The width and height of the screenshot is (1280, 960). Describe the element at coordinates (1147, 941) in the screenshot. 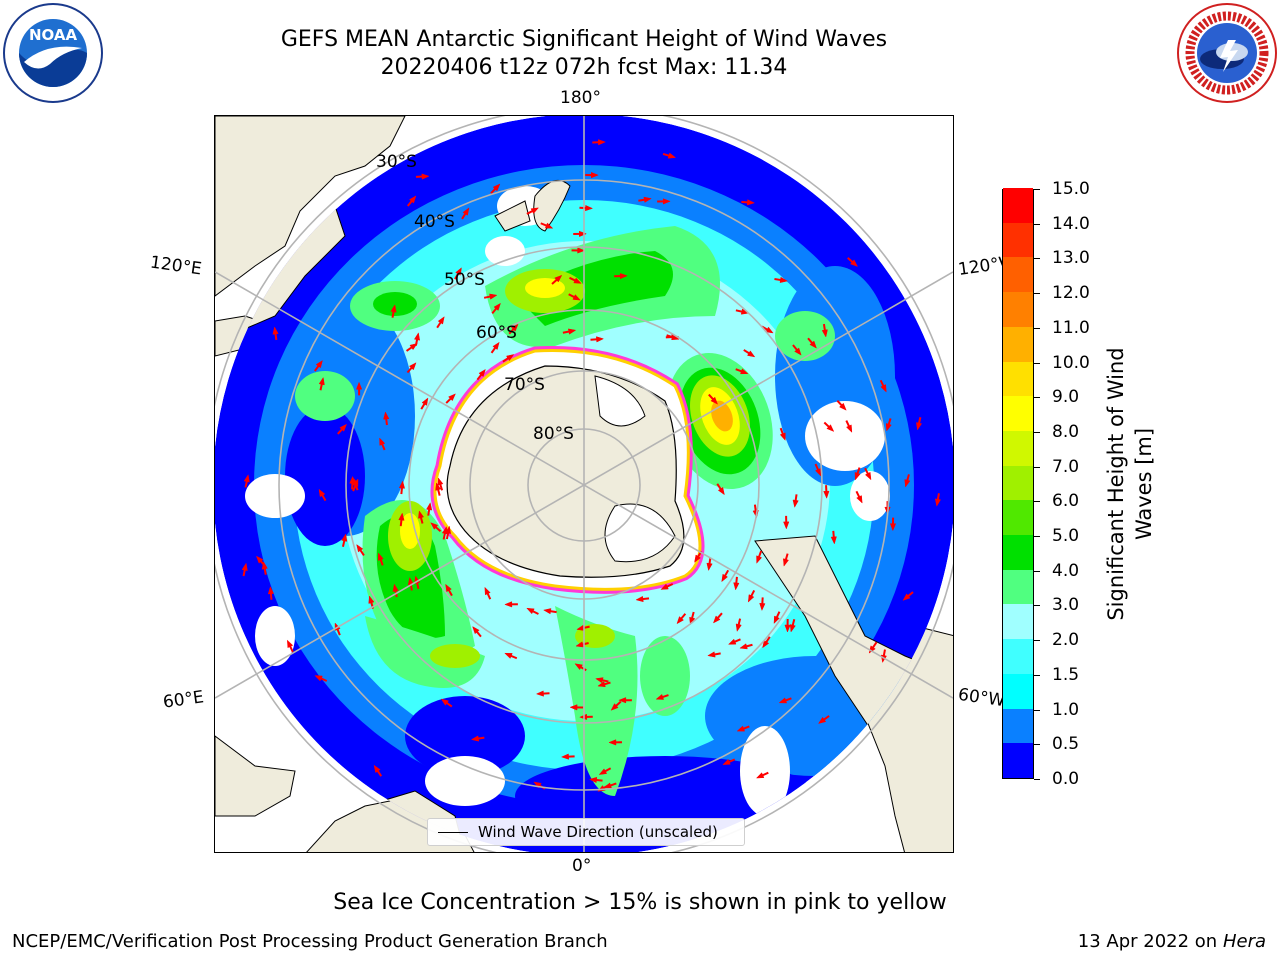

I see `footer-date-text: 13 Apr 2022 on` at that location.